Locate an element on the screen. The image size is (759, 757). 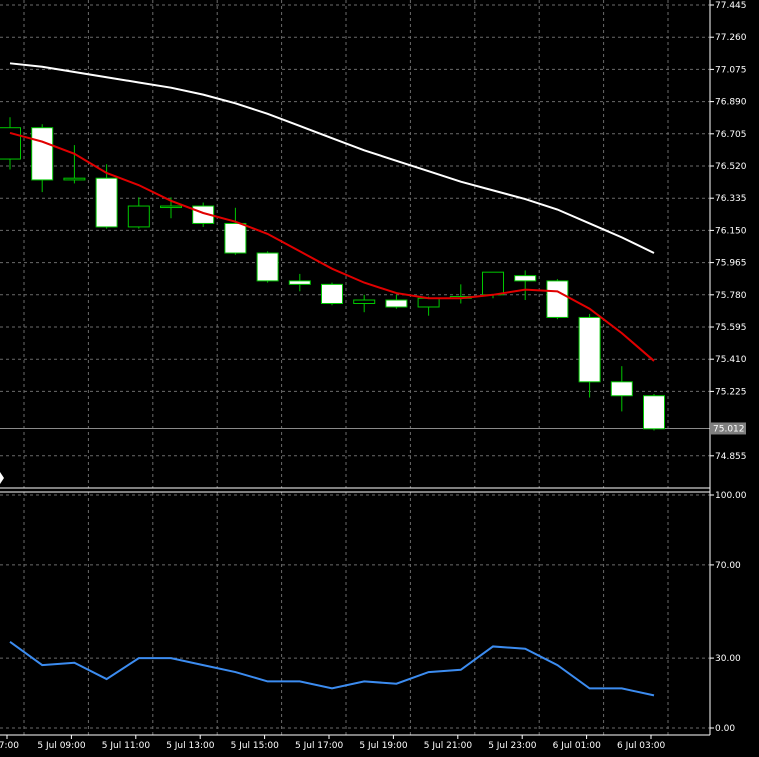
y-tick-label: 77.260 is located at coordinates (731, 38).